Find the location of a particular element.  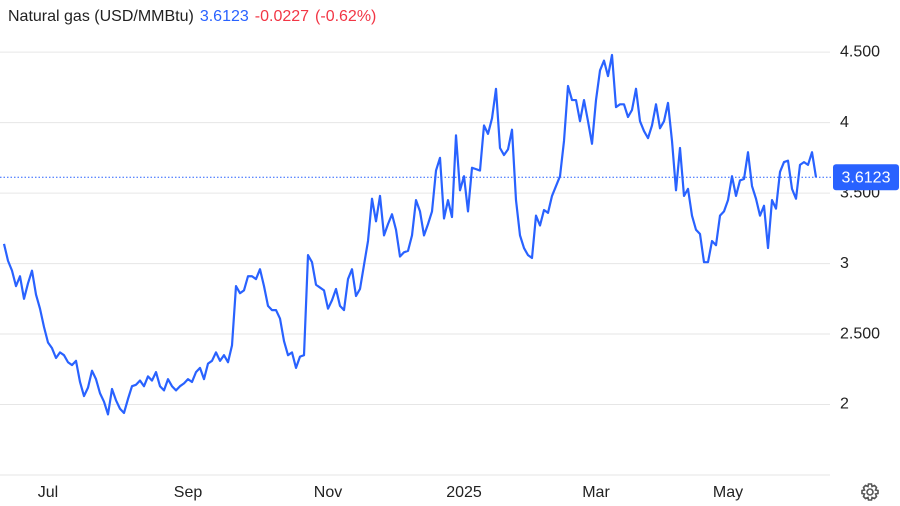

x-tick-label: Mar is located at coordinates (596, 492).